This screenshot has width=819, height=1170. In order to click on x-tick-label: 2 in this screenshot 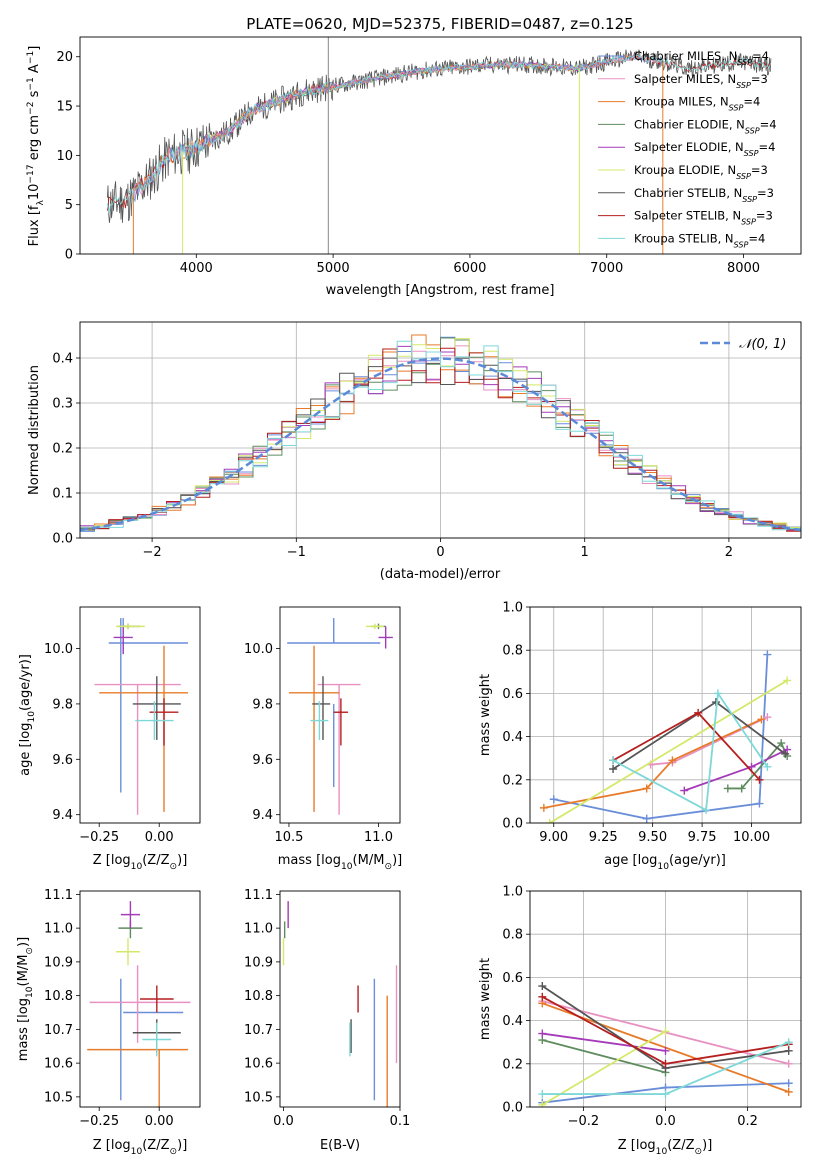, I will do `click(729, 552)`.